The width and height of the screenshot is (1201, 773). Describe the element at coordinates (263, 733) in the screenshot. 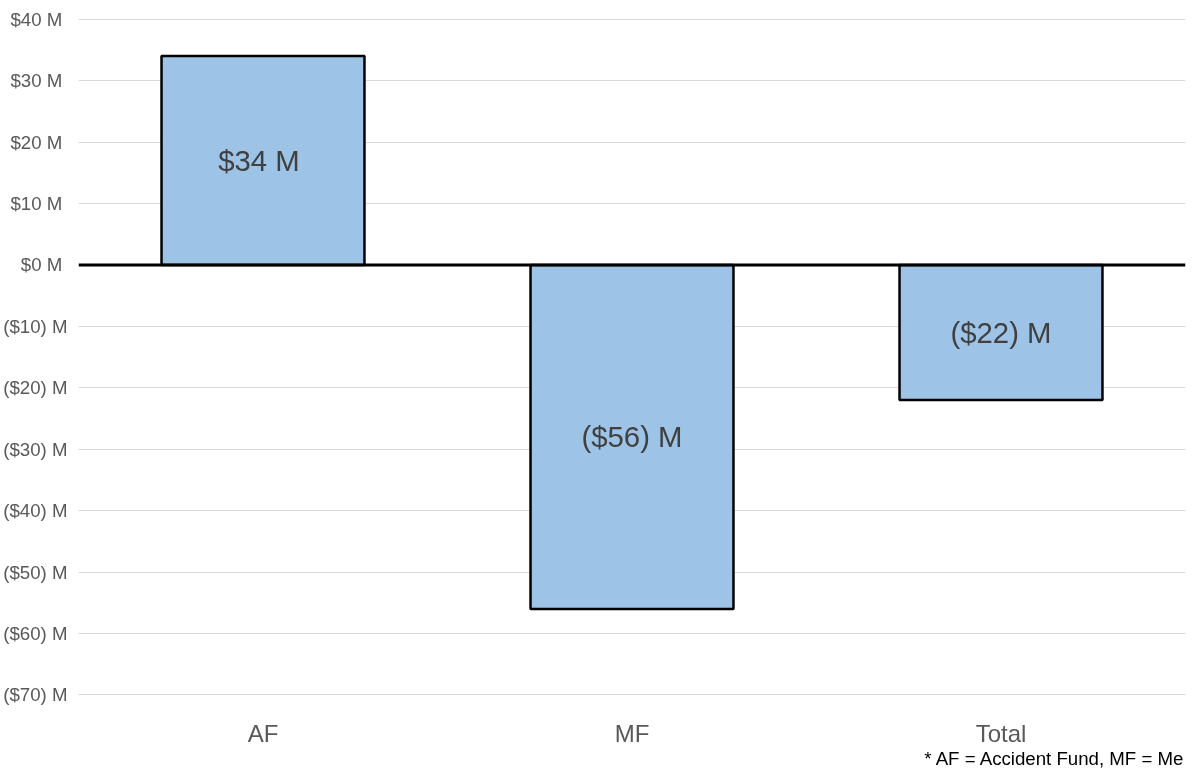

I see `x-tick-label: AF` at that location.